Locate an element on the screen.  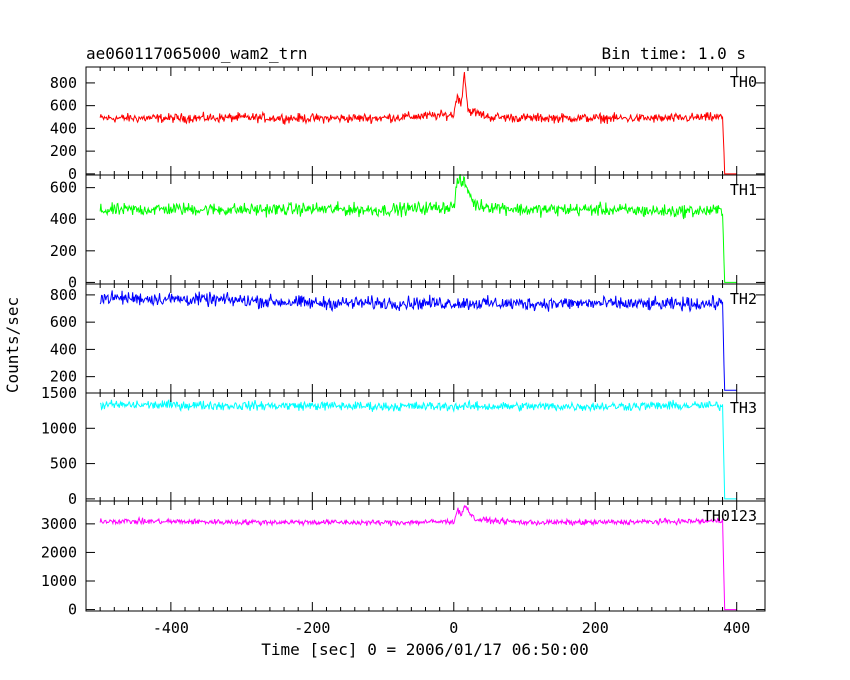
x-tick-label: 400 is located at coordinates (736, 628).